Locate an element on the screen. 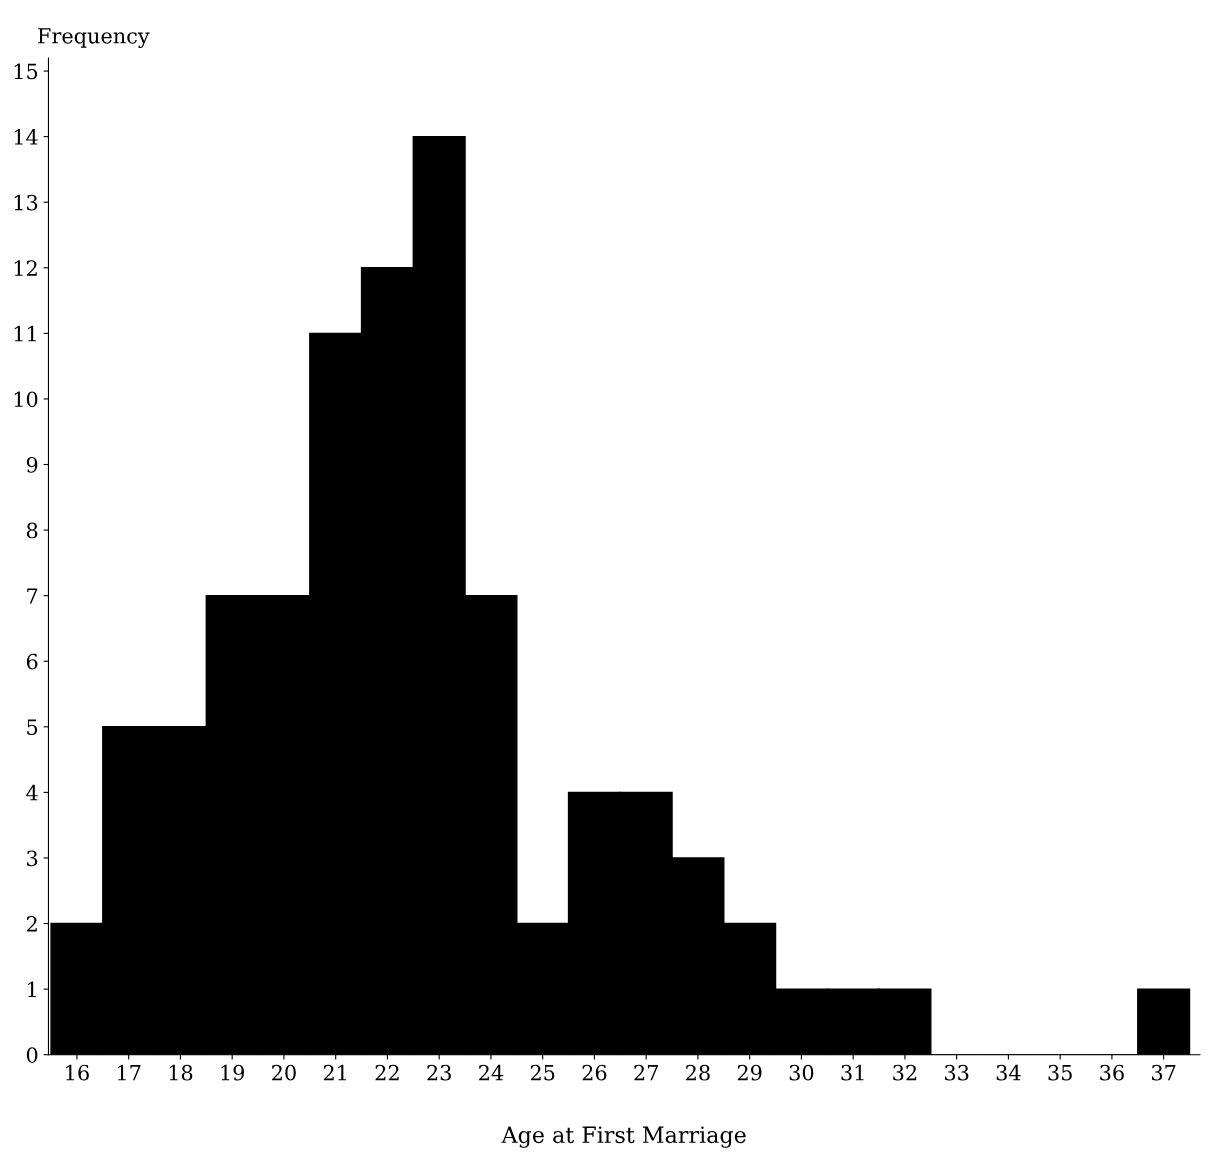  y-tick-label: 6 is located at coordinates (32, 661).